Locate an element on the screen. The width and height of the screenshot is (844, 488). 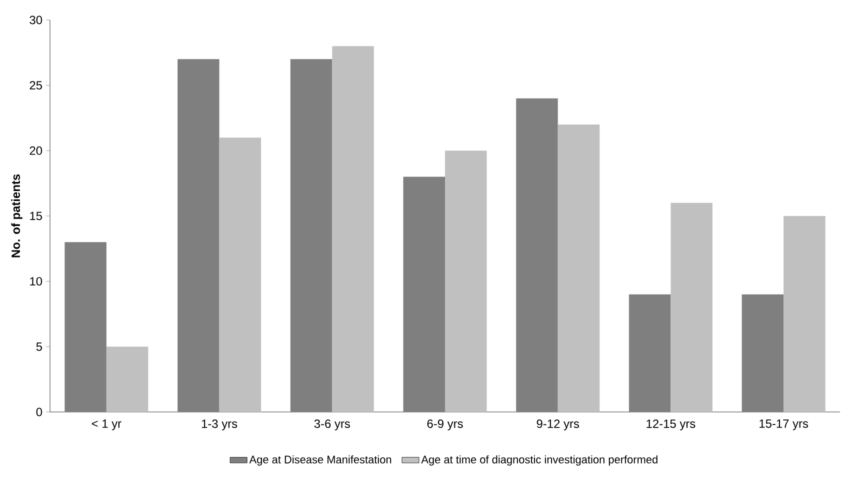
x-tick-label: < 1 yr is located at coordinates (107, 424).